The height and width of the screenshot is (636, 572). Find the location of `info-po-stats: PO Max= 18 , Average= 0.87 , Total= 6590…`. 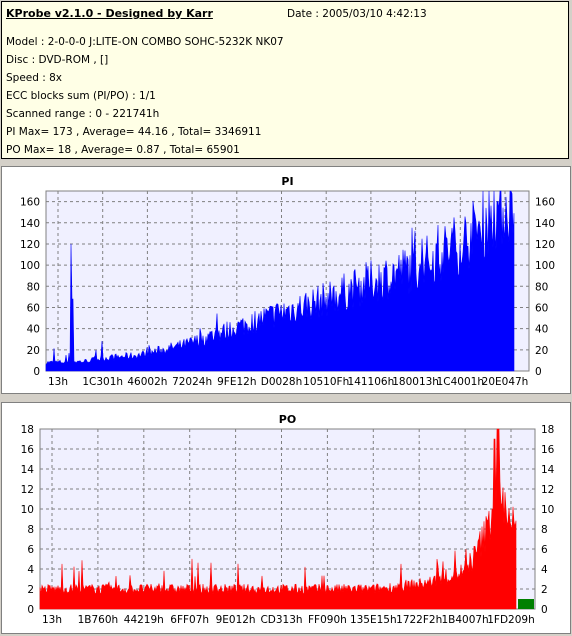

info-po-stats: PO Max= 18 , Average= 0.87 , Total= 6590… is located at coordinates (123, 150).